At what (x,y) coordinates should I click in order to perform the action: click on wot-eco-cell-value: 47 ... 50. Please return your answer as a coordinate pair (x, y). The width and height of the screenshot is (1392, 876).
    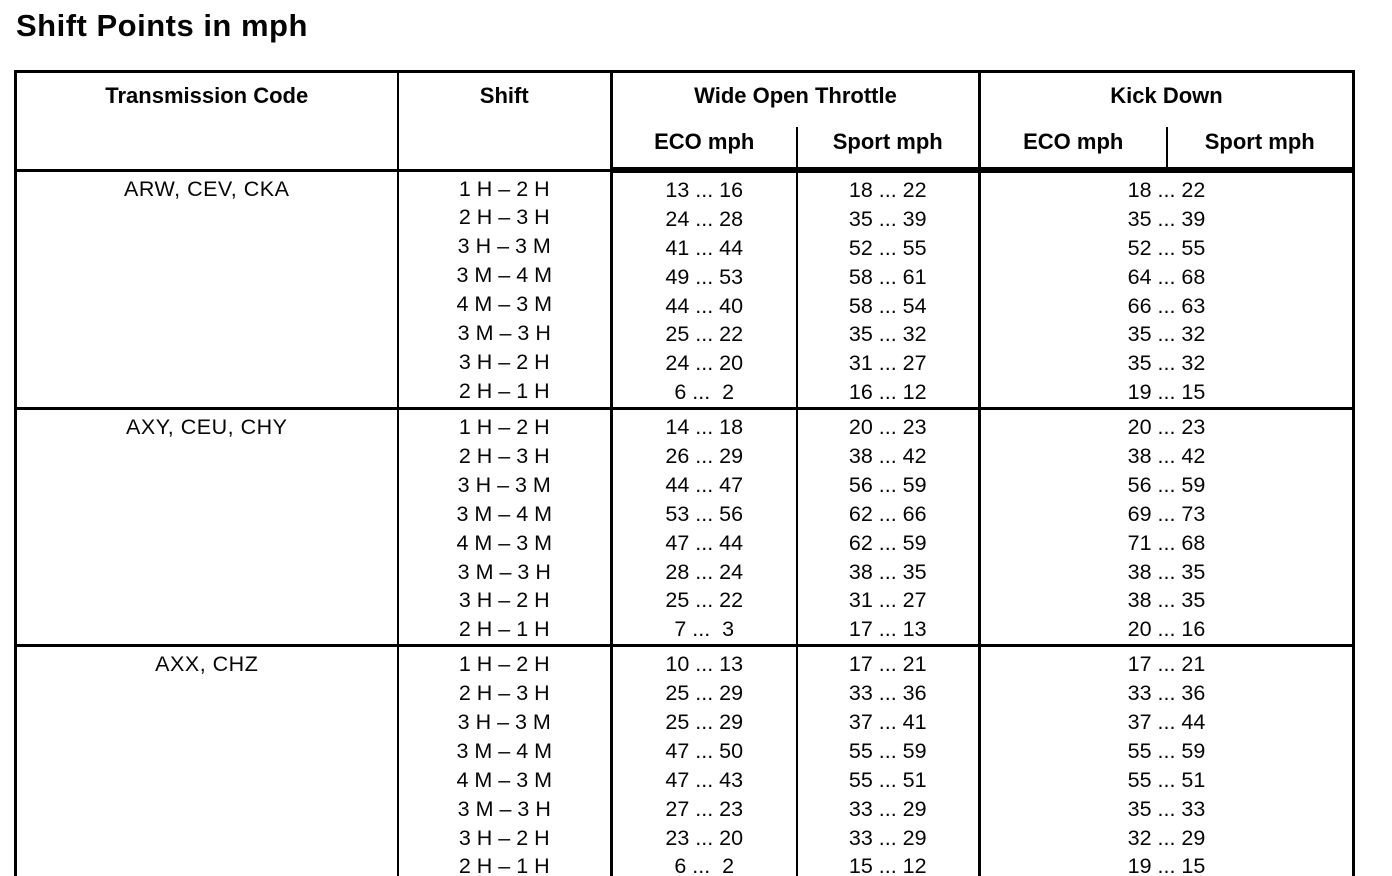
    Looking at the image, I should click on (704, 750).